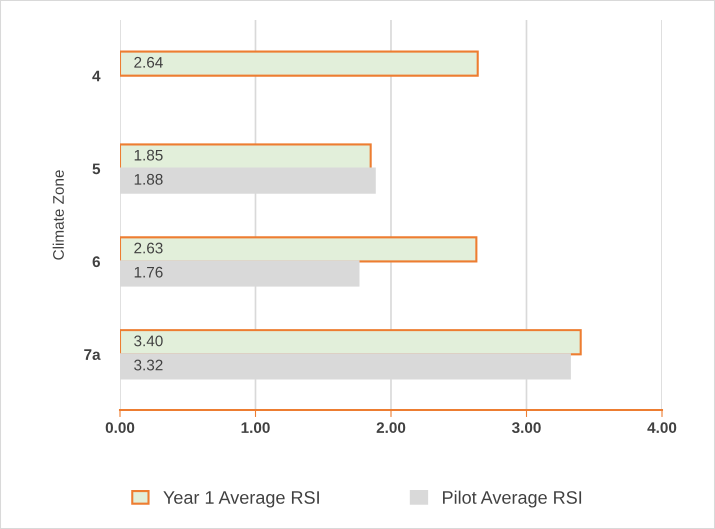 The width and height of the screenshot is (715, 529). What do you see at coordinates (148, 340) in the screenshot?
I see `data-label: 3.40` at bounding box center [148, 340].